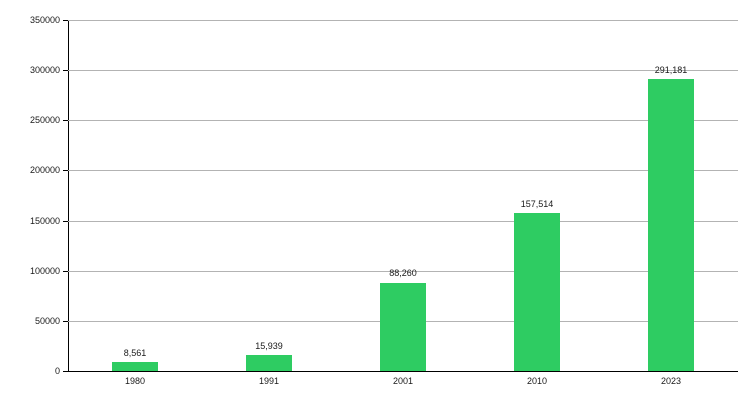  I want to click on x-tick-label: 1980, so click(135, 381).